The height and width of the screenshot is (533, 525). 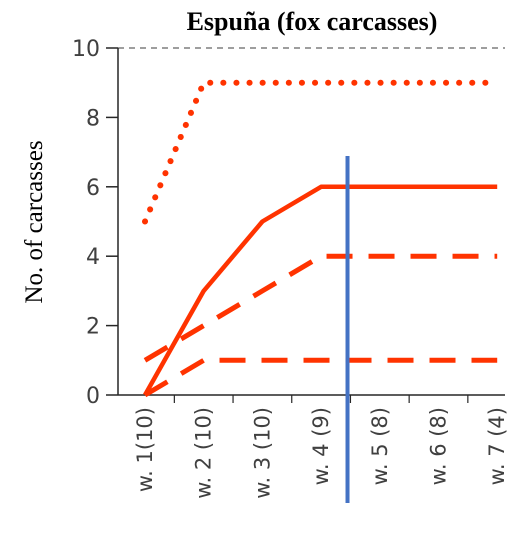 I want to click on y-tick-label: 2, so click(x=93, y=327).